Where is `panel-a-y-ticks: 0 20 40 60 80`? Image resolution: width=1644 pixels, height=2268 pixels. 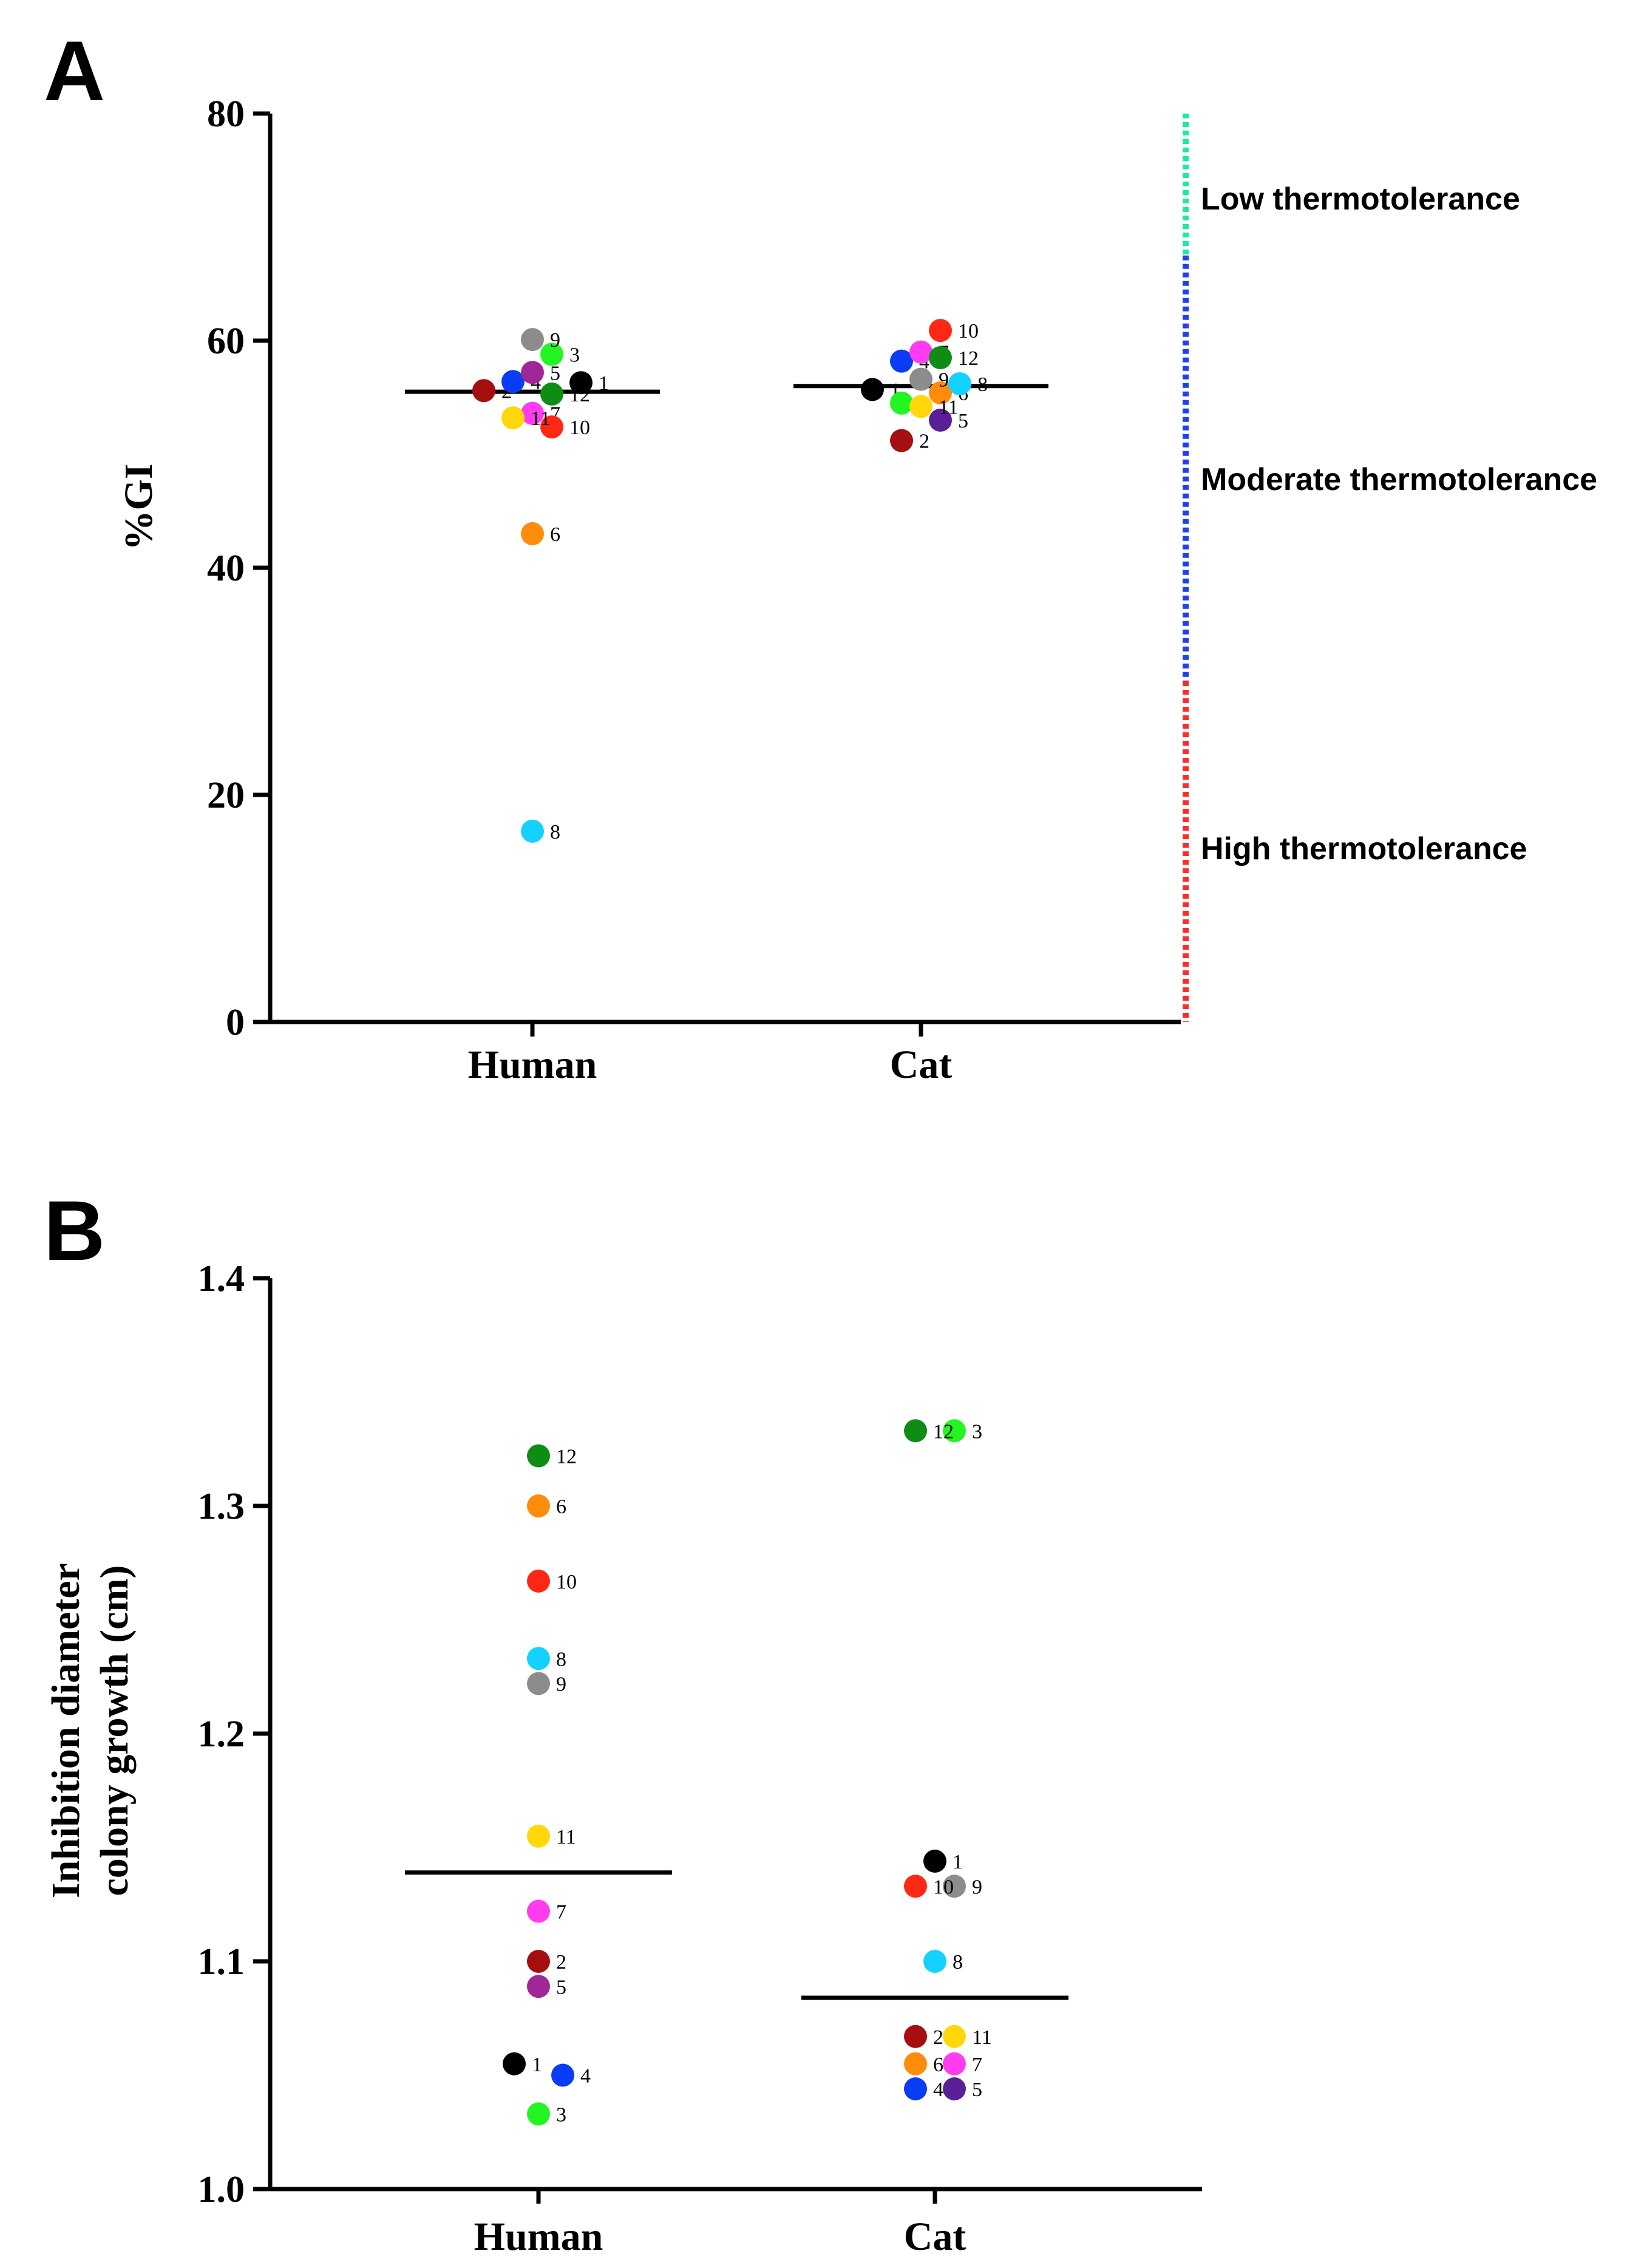 panel-a-y-ticks: 0 20 40 60 80 is located at coordinates (239, 568).